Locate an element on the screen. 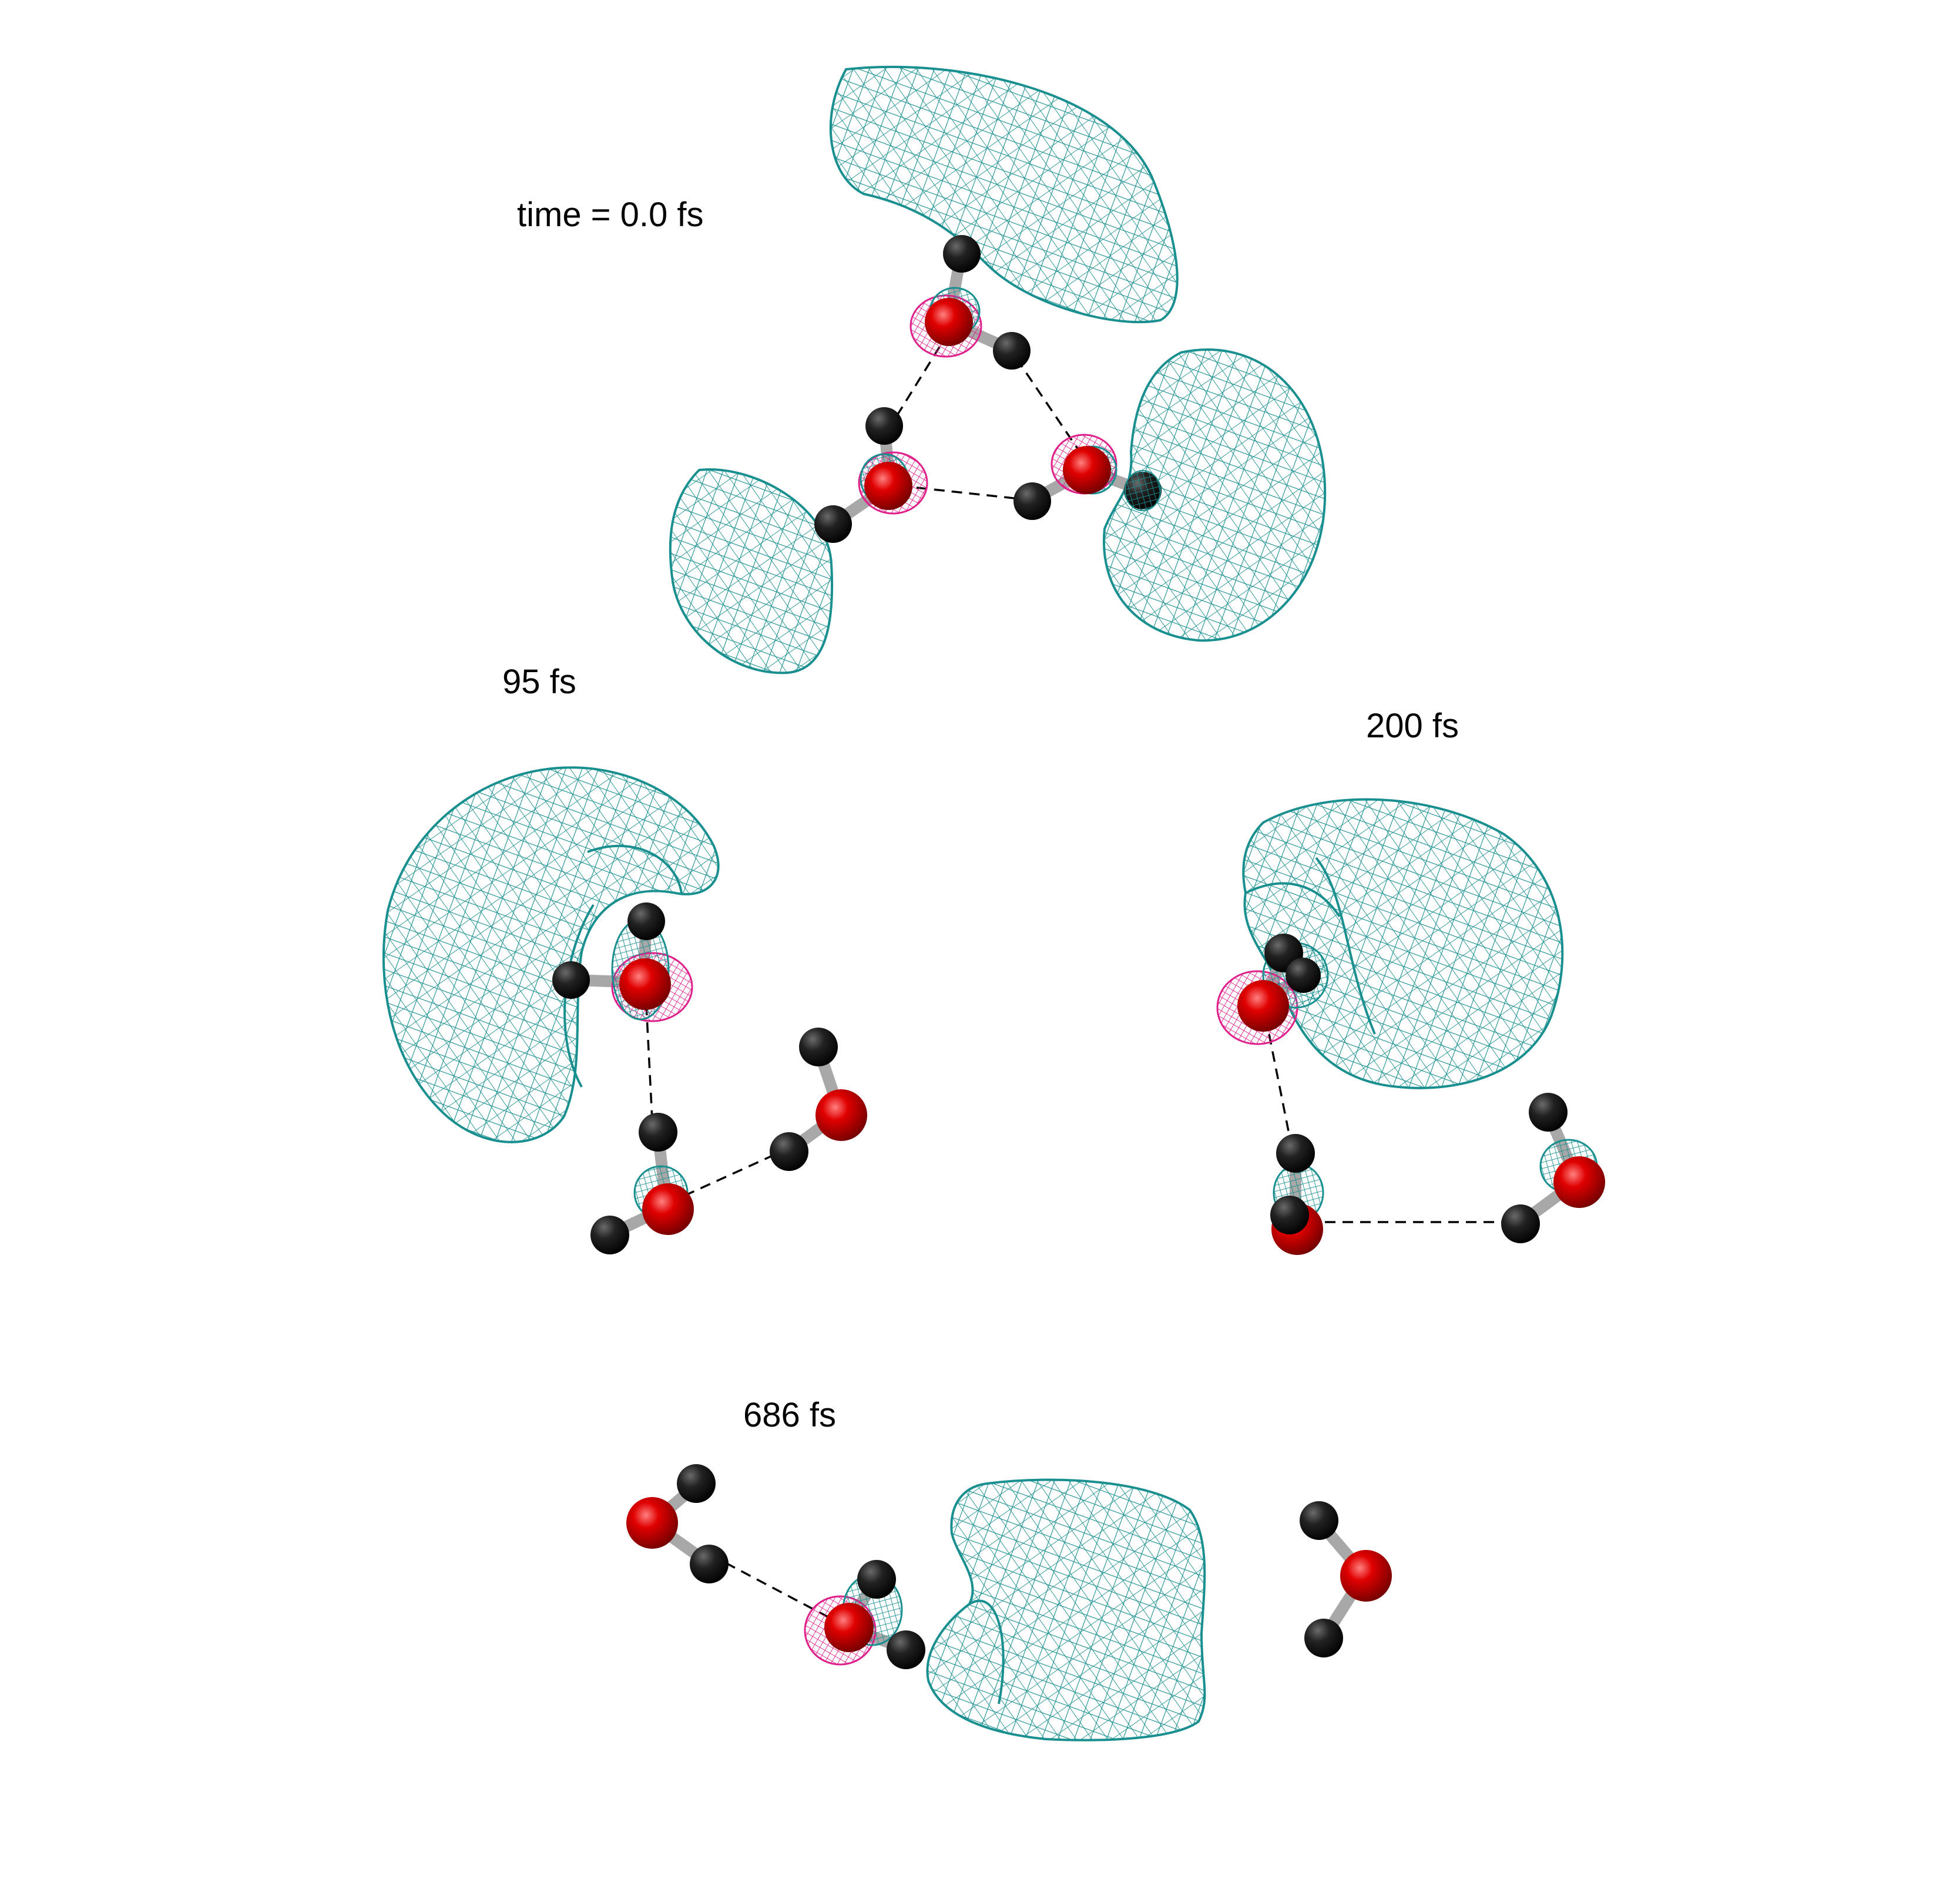 The width and height of the screenshot is (1960, 1886). snapshot-t200: 200 fs is located at coordinates (1410, 981).